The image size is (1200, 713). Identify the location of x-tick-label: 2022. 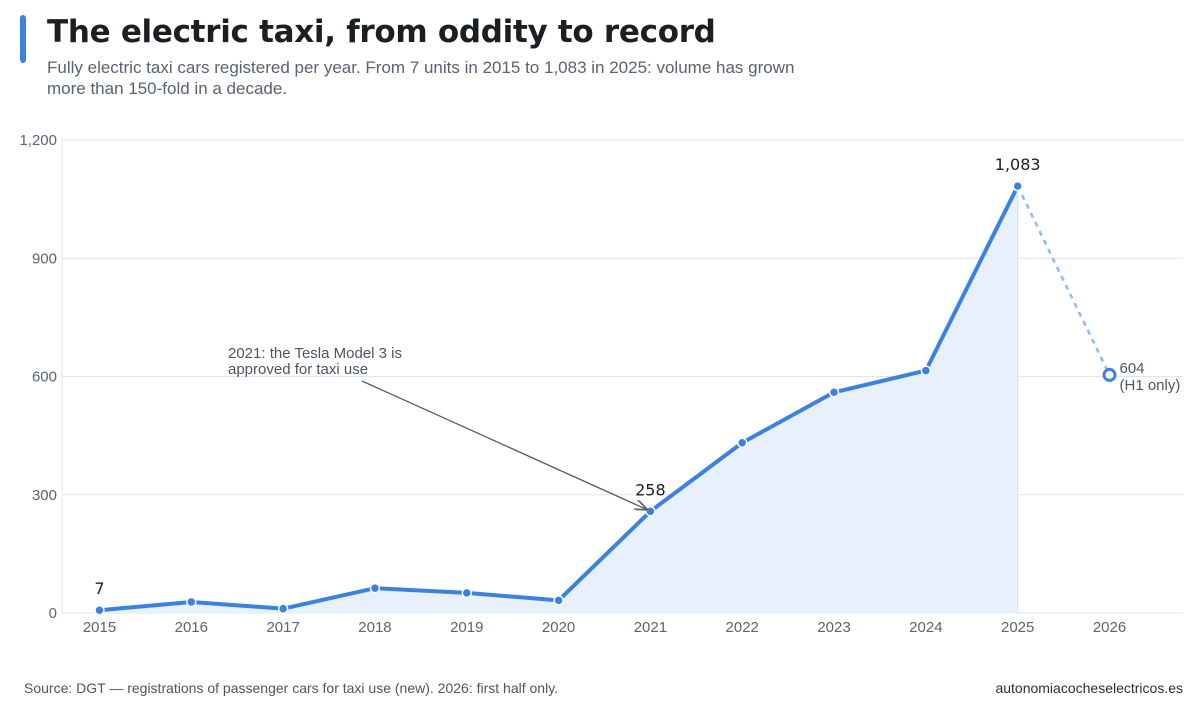
(742, 627).